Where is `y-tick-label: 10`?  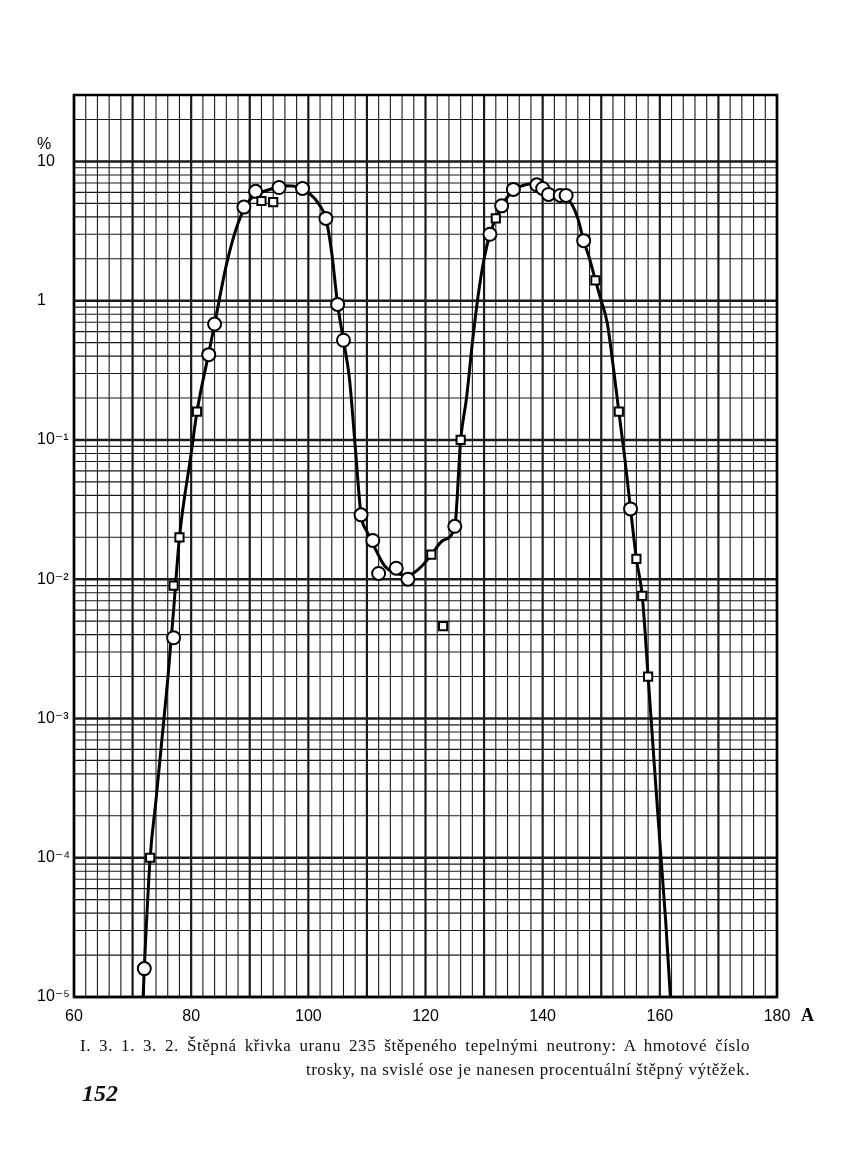
y-tick-label: 10 is located at coordinates (46, 160).